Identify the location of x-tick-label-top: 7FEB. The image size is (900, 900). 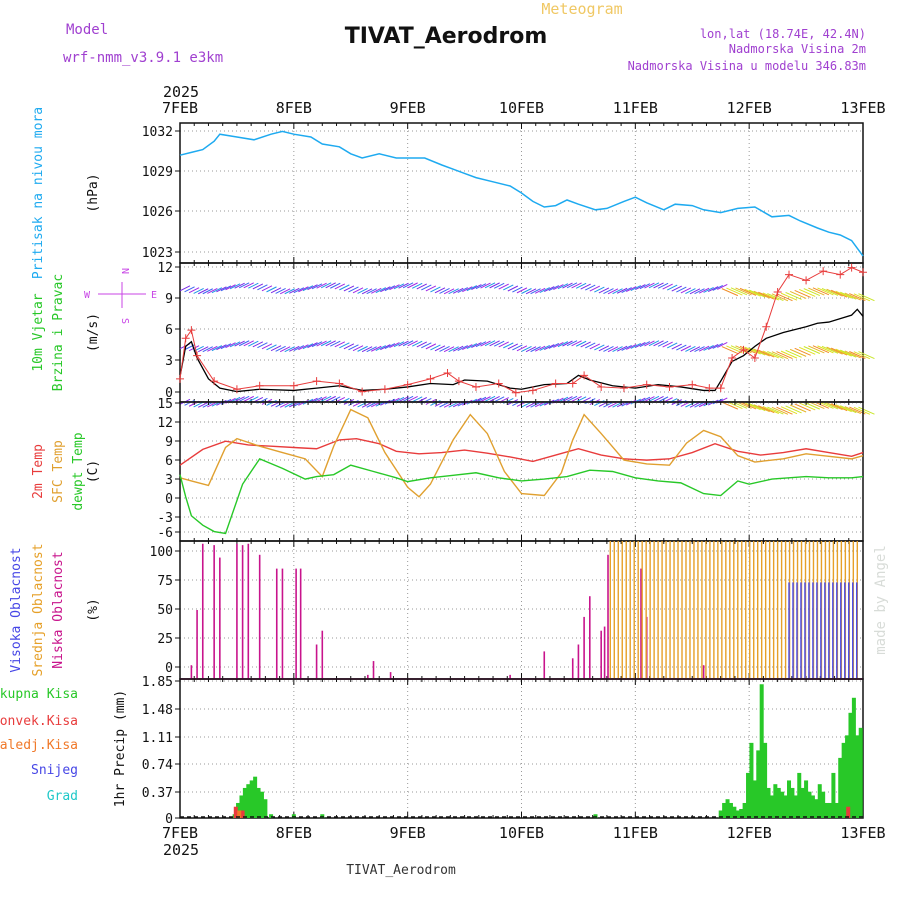
(180, 108).